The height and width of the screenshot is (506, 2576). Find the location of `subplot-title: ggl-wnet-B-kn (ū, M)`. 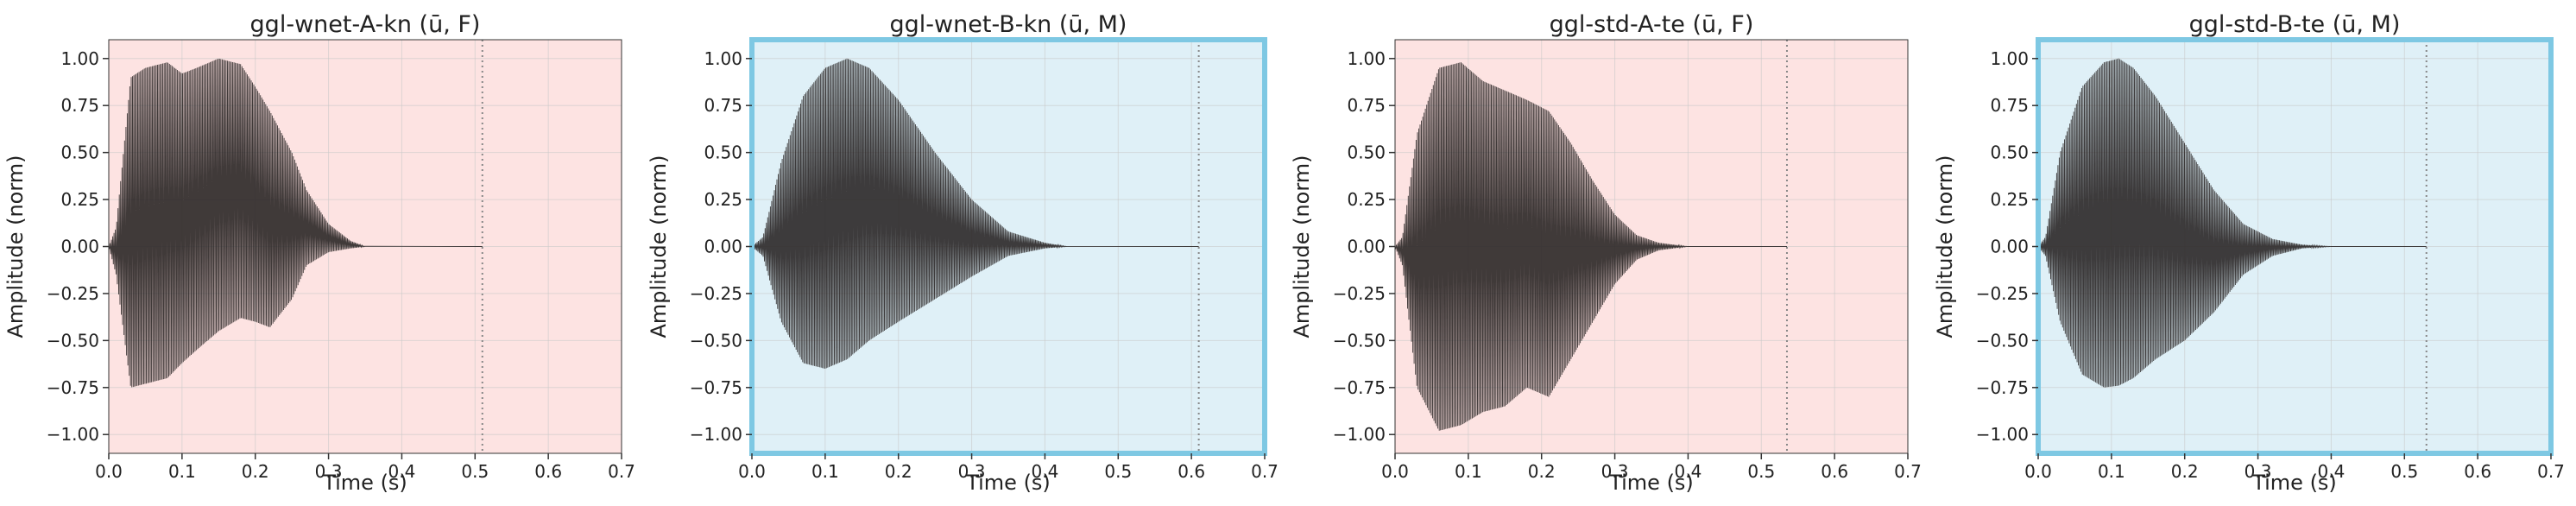

subplot-title: ggl-wnet-B-kn (ū, M) is located at coordinates (1008, 24).